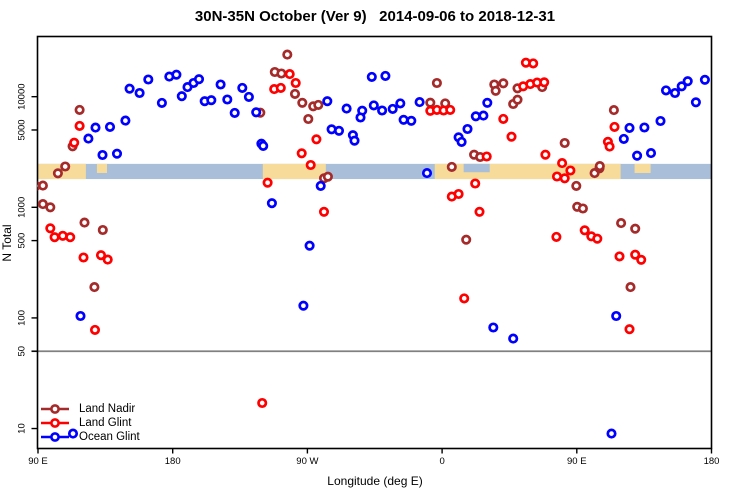  Describe the element at coordinates (22, 129) in the screenshot. I see `y-tick-label: 5000` at that location.